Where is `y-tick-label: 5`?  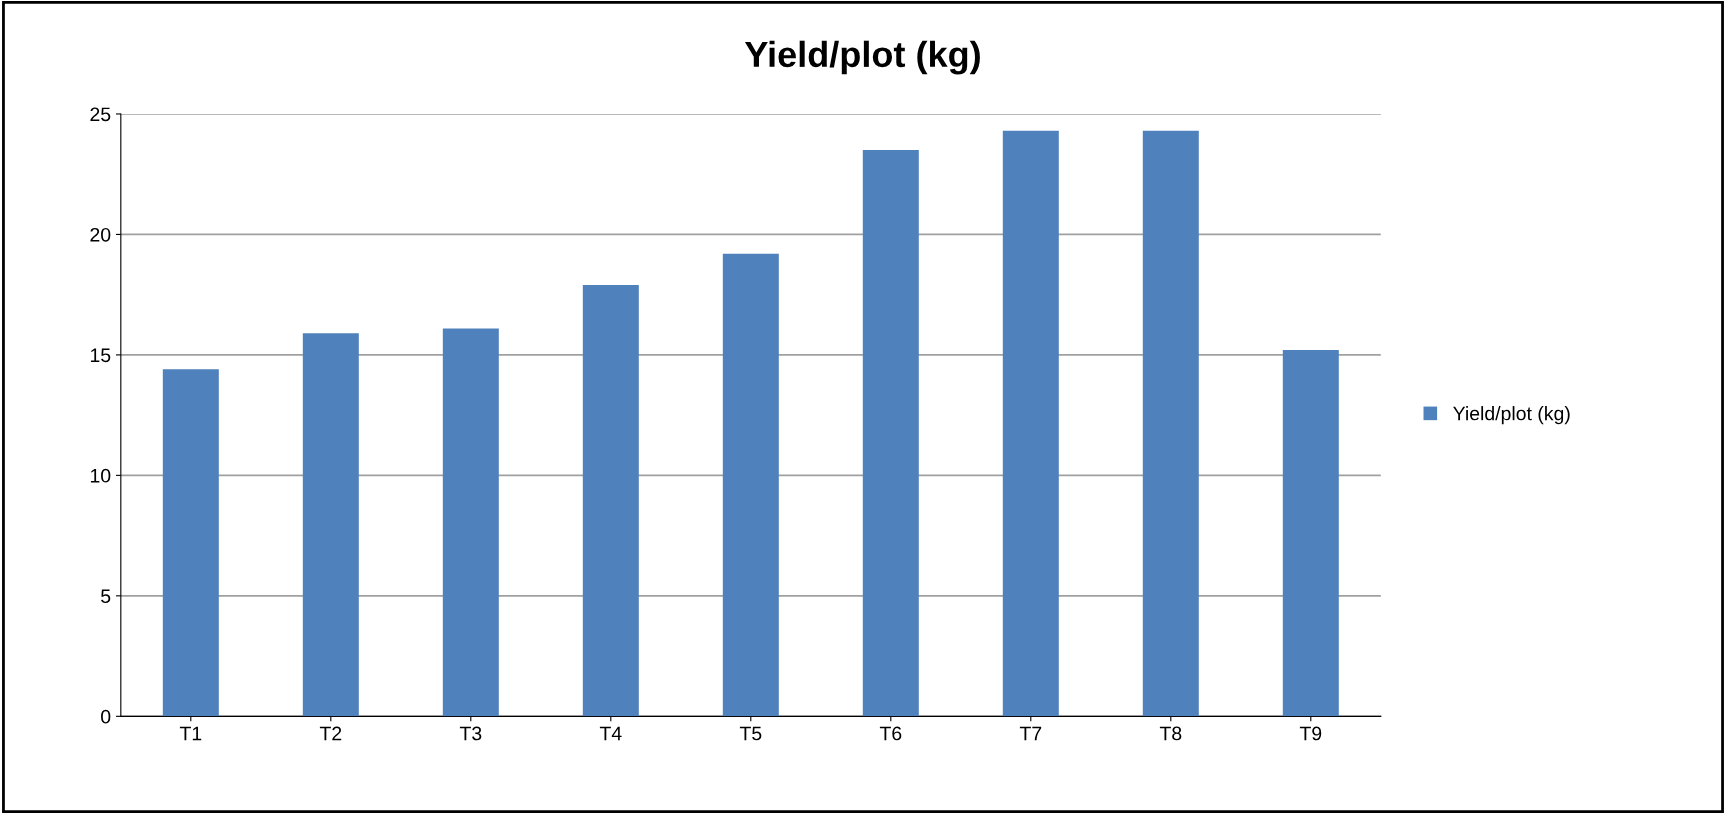 y-tick-label: 5 is located at coordinates (106, 596).